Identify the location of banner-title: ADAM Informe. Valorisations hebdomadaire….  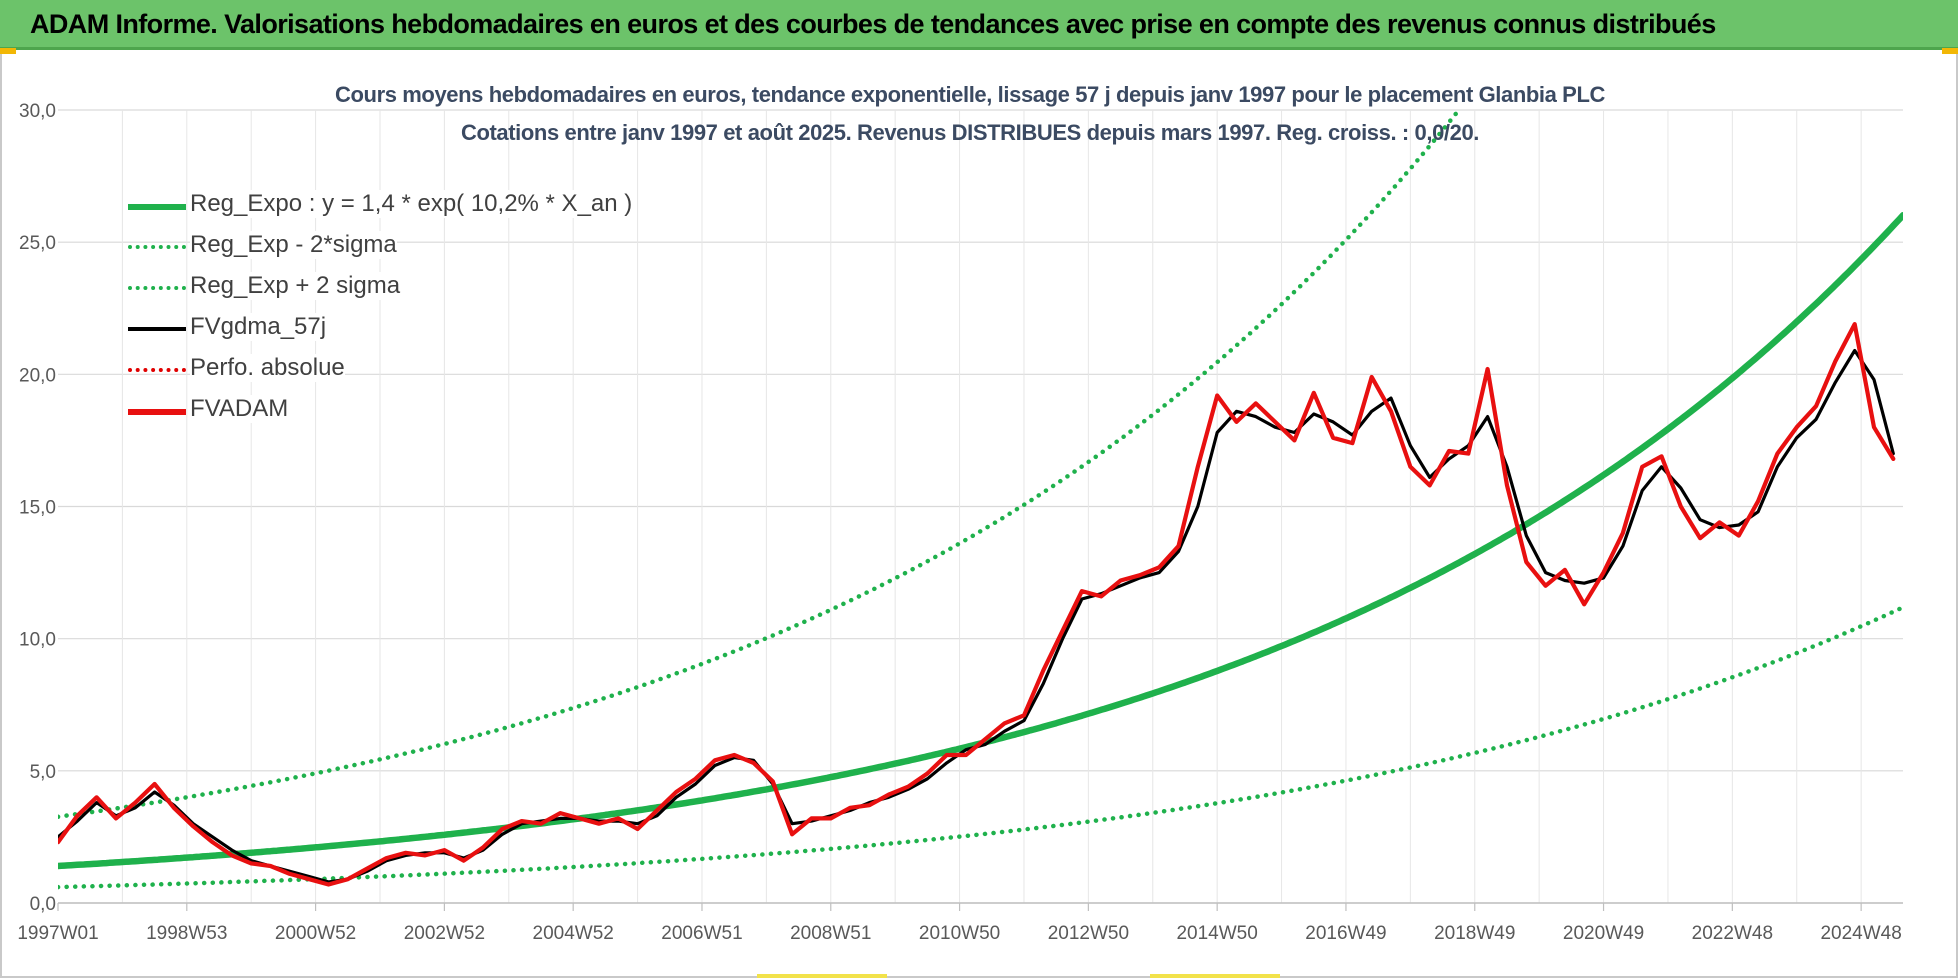
(873, 24).